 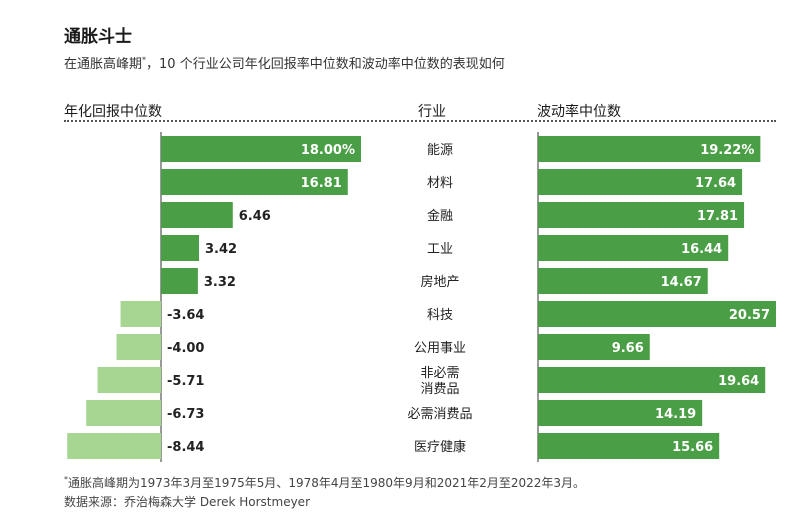 I want to click on returns-value-label: -6.73, so click(x=185, y=414).